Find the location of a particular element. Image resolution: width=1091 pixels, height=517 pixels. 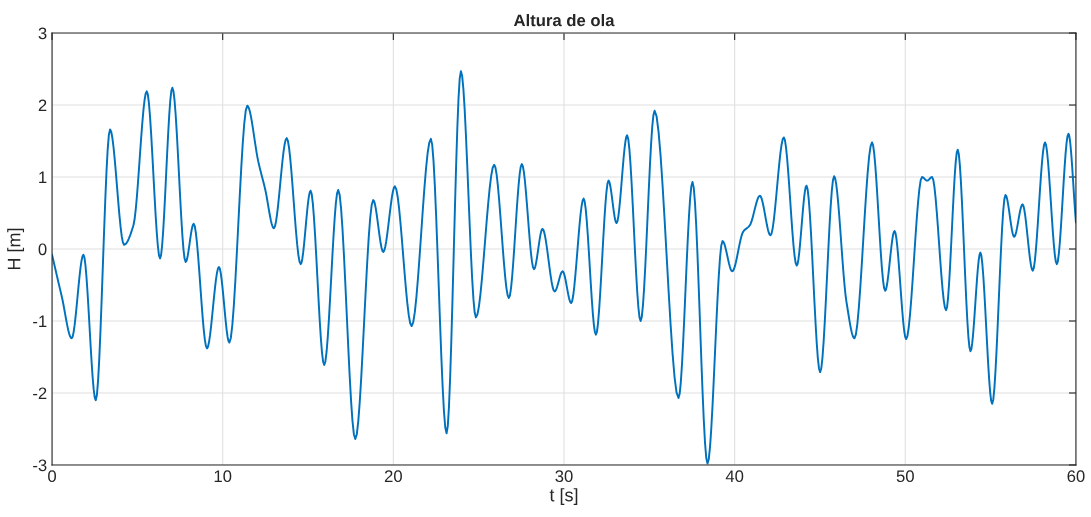

y-tick-label: -2 is located at coordinates (40, 393).